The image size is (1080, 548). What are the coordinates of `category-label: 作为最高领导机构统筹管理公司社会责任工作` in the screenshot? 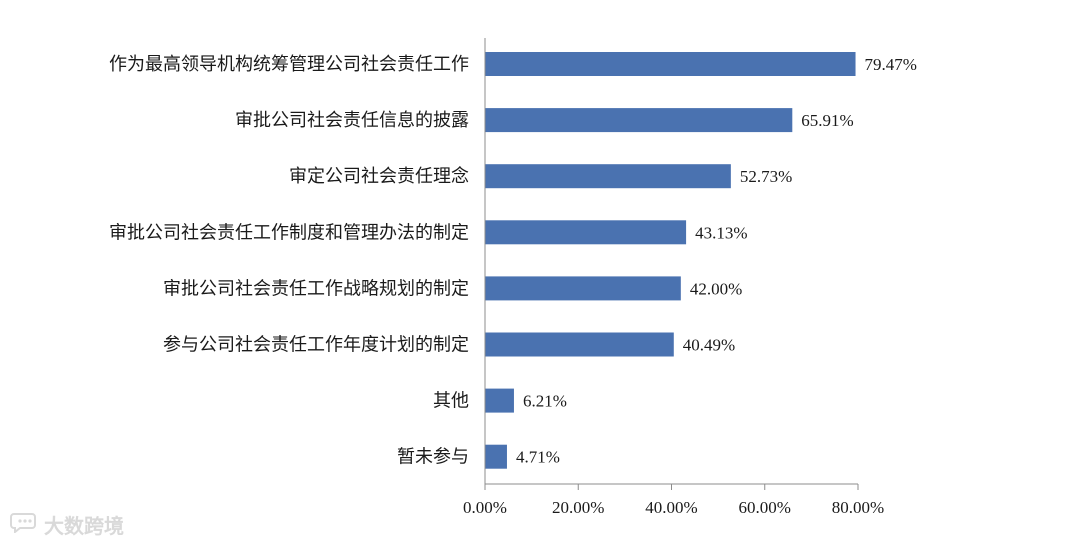 It's located at (289, 64).